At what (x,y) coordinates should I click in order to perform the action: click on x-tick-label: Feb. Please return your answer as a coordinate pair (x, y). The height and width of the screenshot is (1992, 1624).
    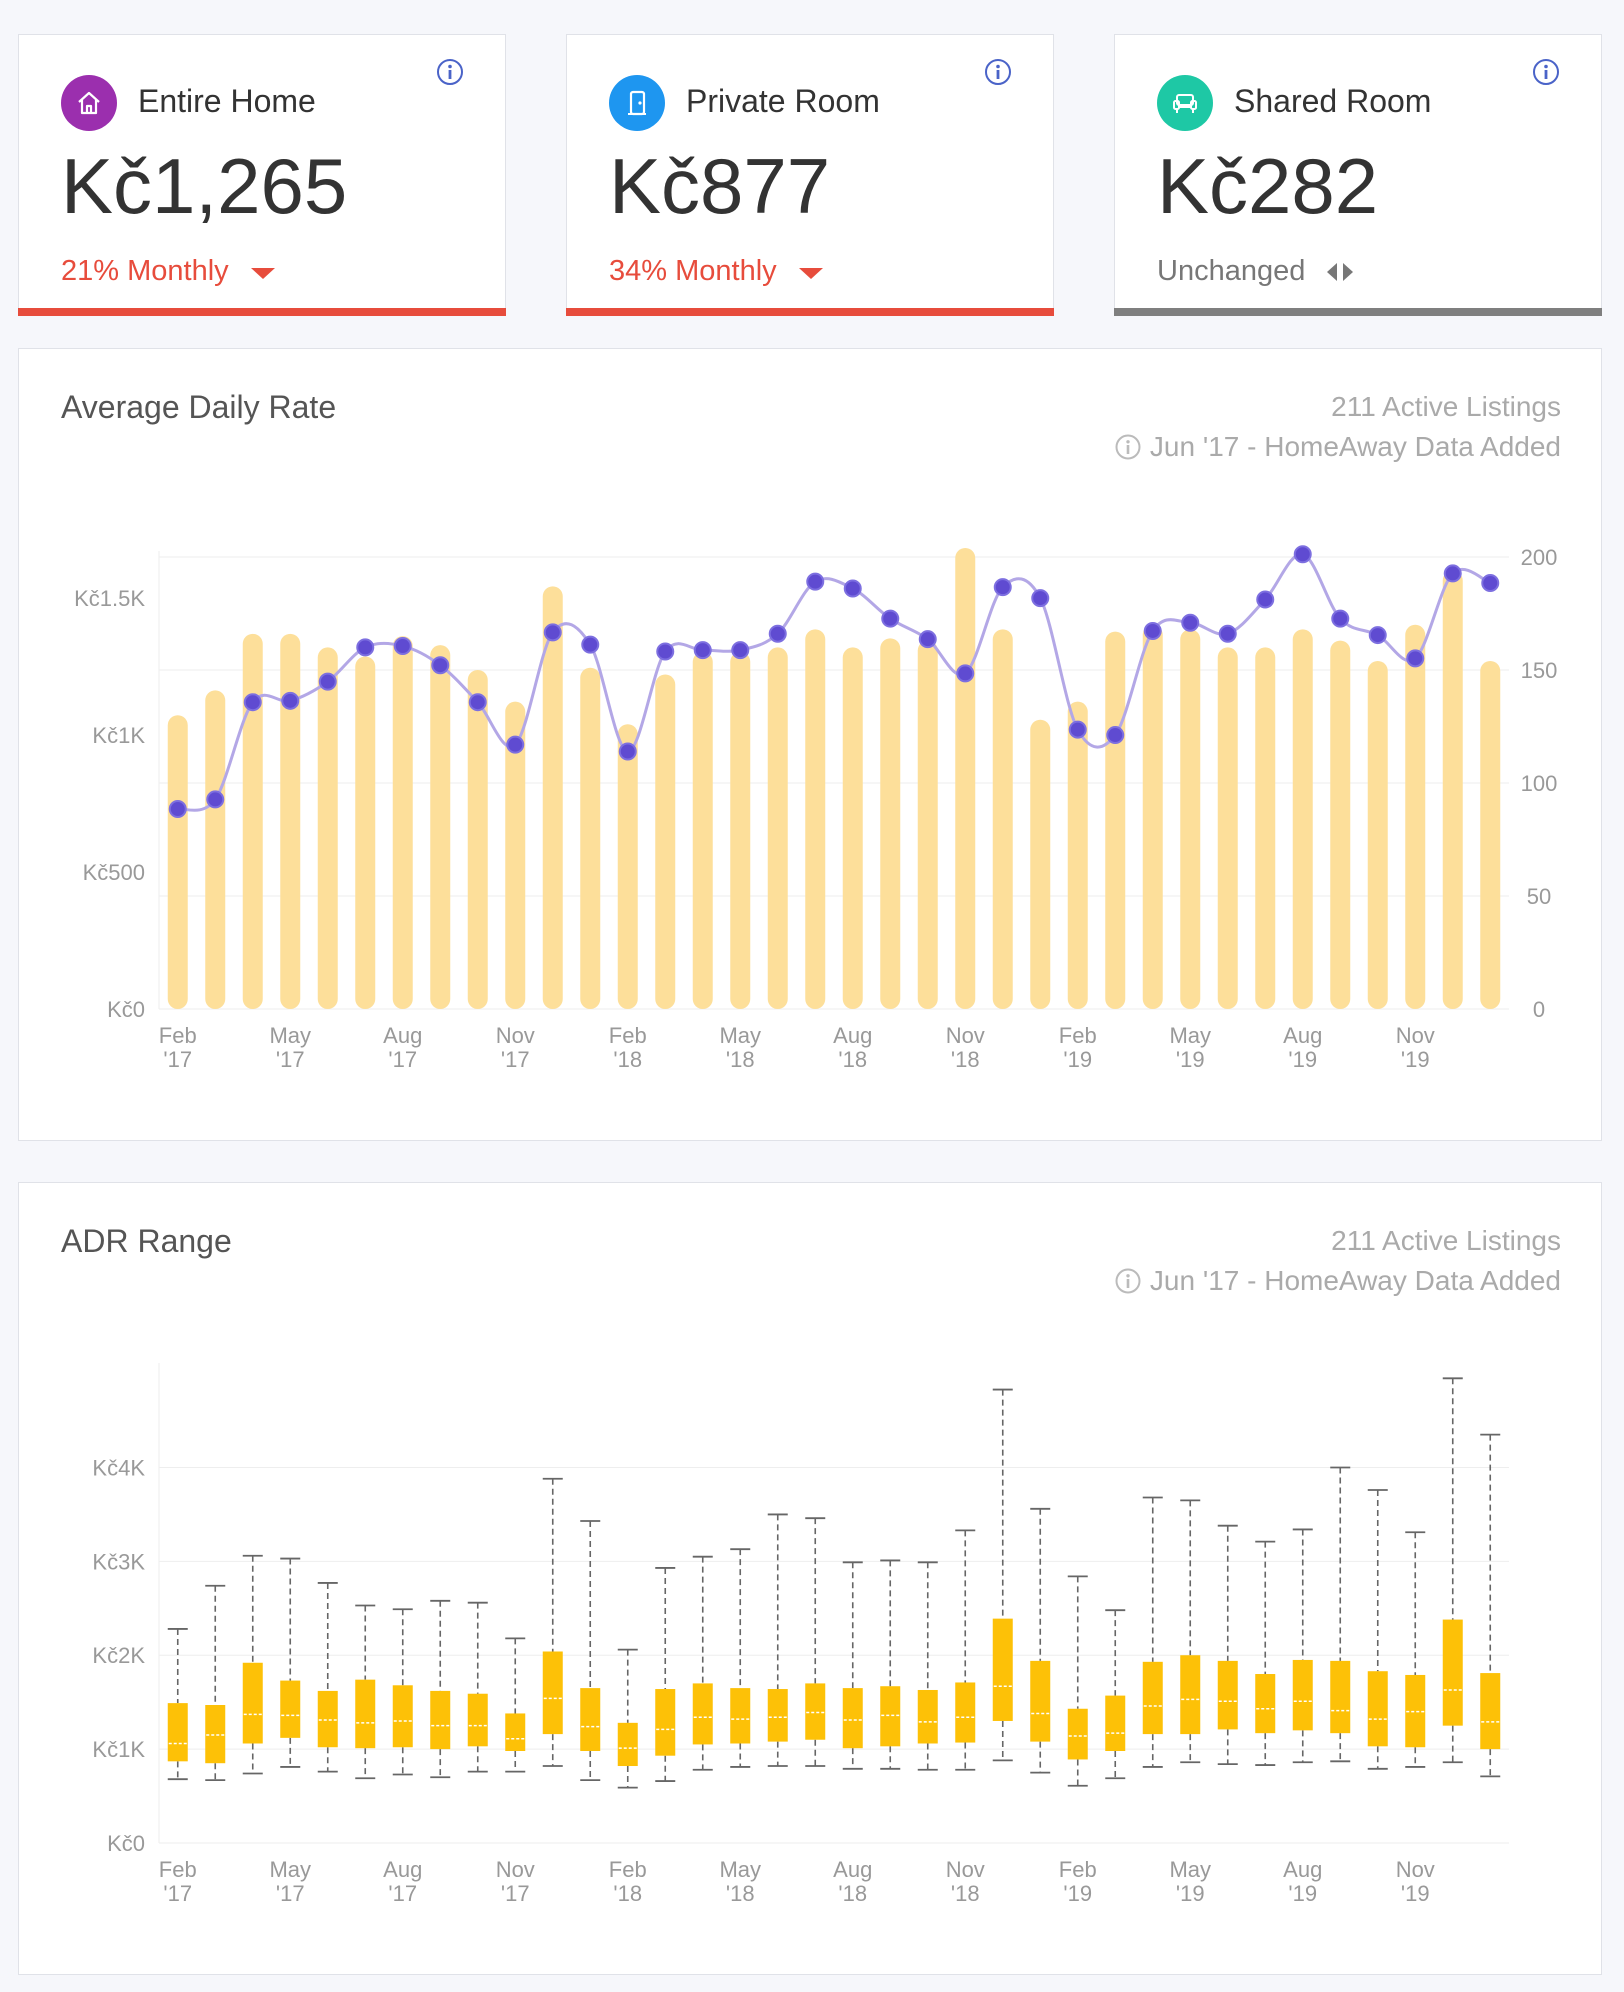
    Looking at the image, I should click on (628, 1869).